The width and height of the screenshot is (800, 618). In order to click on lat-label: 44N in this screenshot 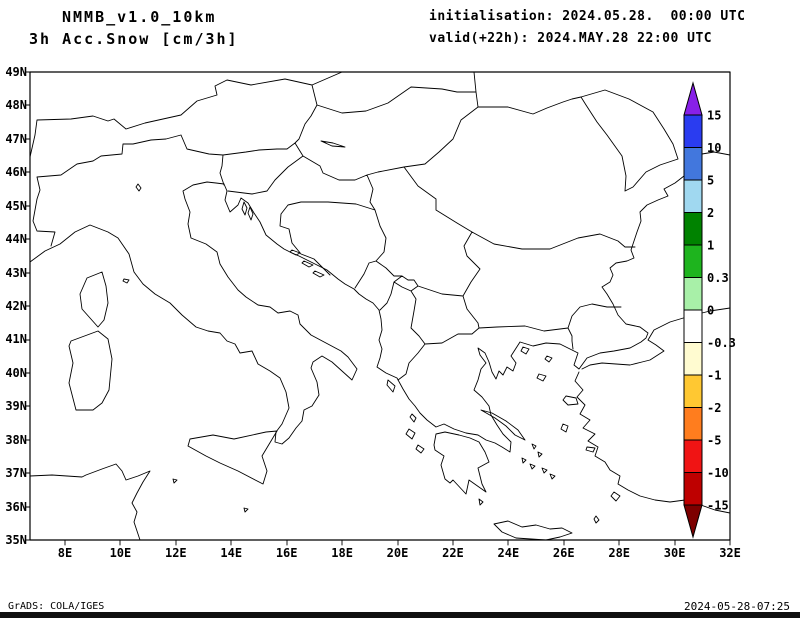, I will do `click(16, 239)`.